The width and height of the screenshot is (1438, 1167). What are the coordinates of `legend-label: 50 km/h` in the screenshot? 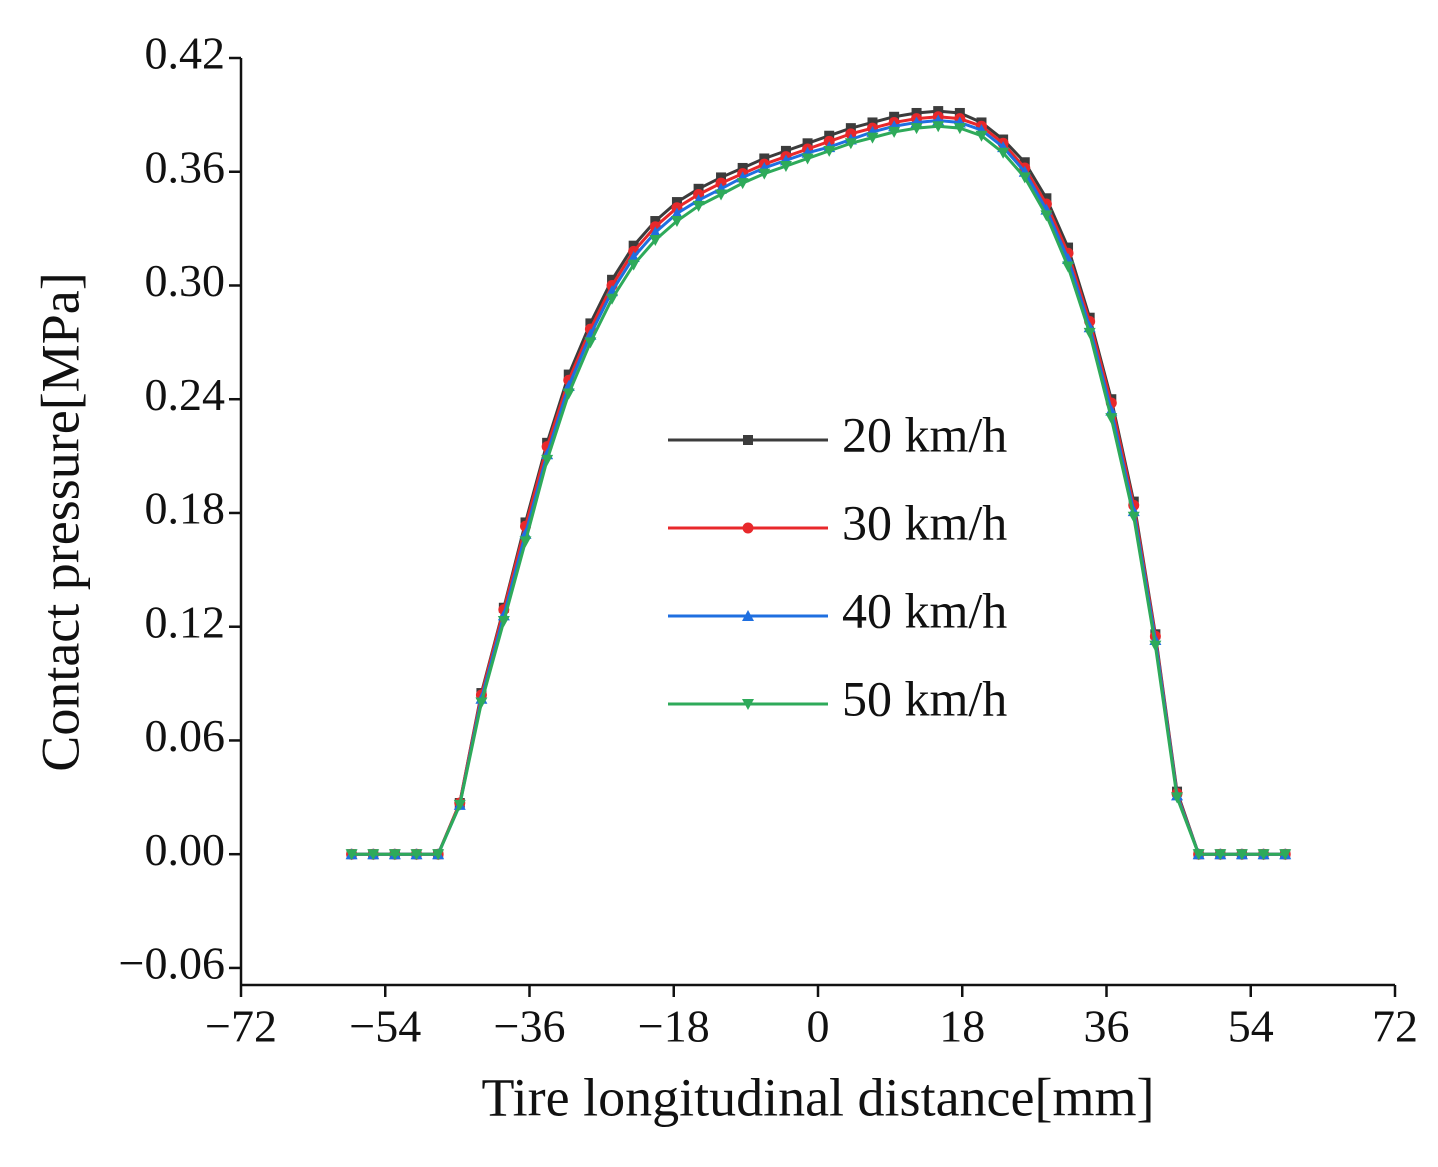 It's located at (924, 698).